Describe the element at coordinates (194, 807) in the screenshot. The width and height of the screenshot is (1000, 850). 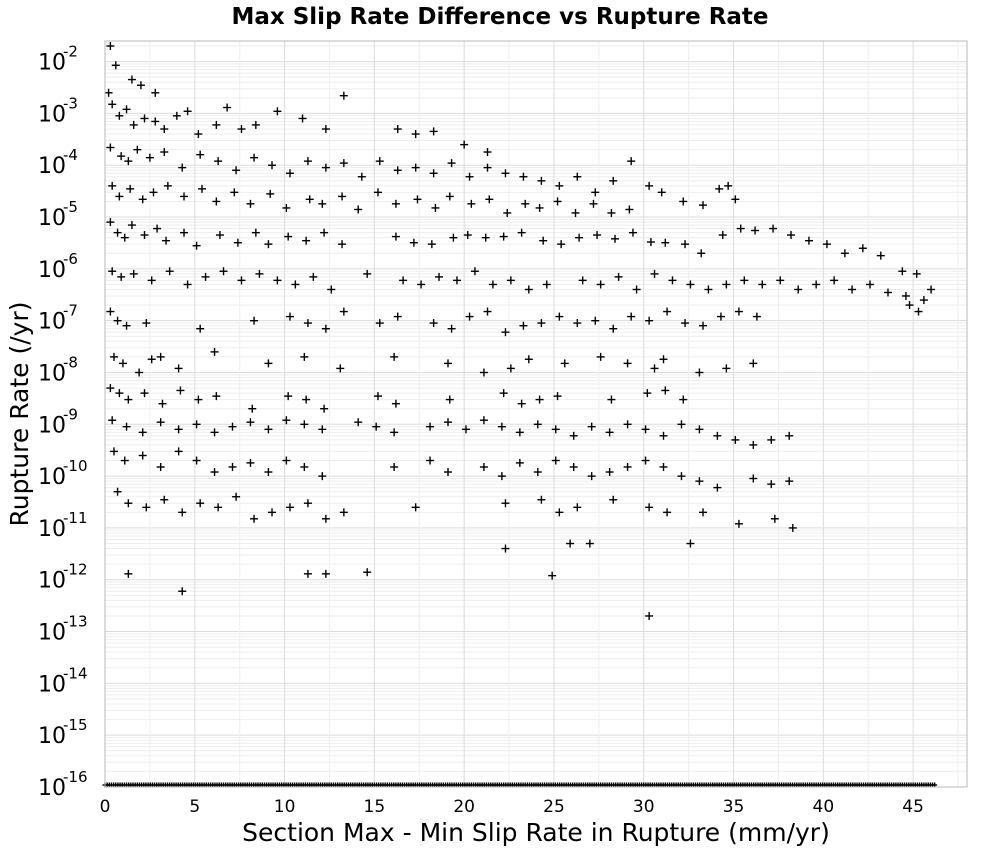
I see `x-tick-label: 5` at that location.